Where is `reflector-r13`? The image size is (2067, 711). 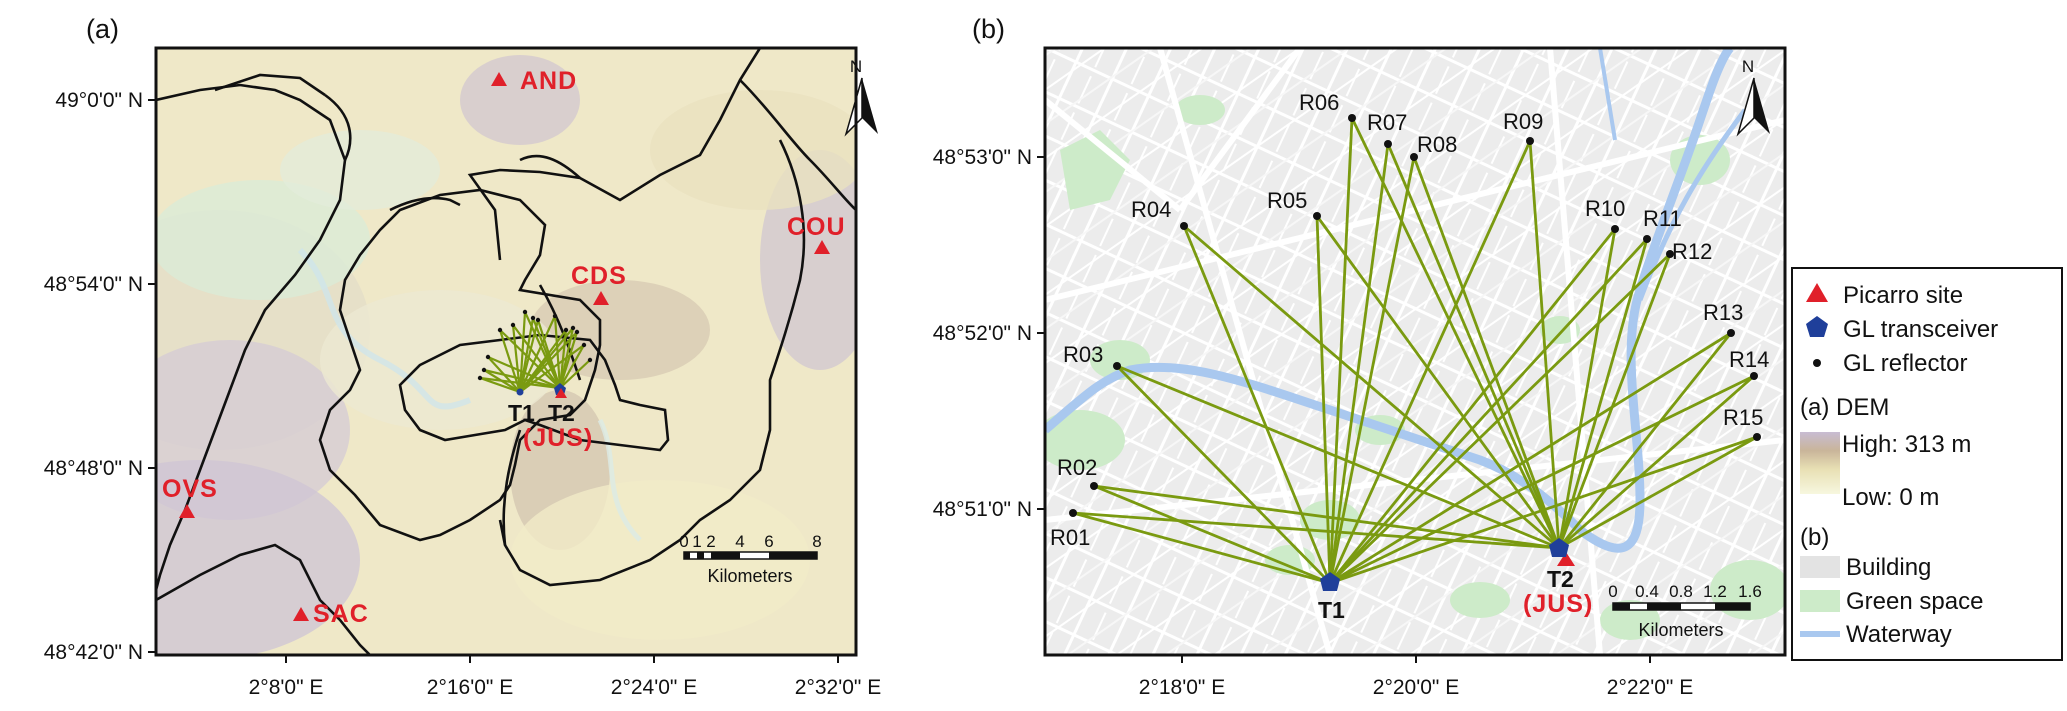
reflector-r13 is located at coordinates (1731, 333).